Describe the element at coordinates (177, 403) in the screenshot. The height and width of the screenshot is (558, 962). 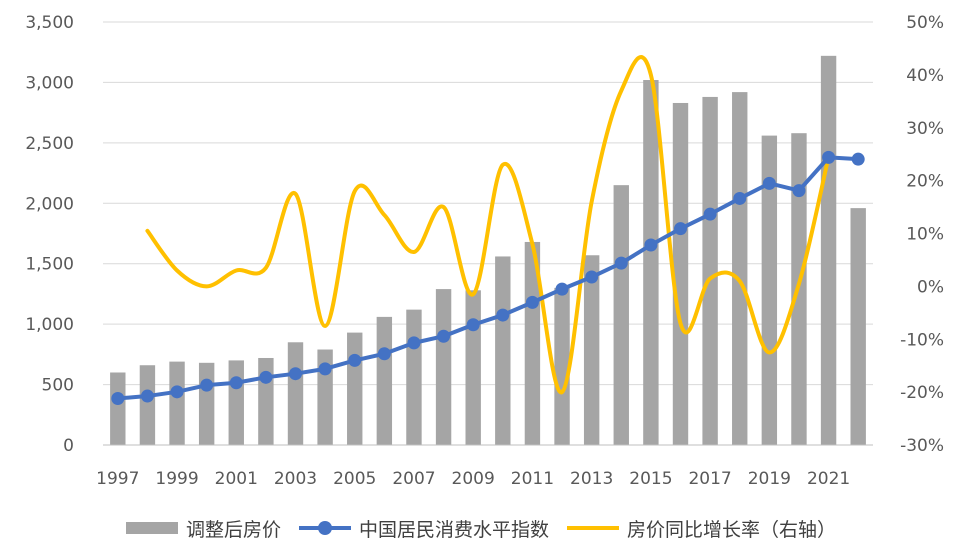
I see `bar-house-price-1999` at that location.